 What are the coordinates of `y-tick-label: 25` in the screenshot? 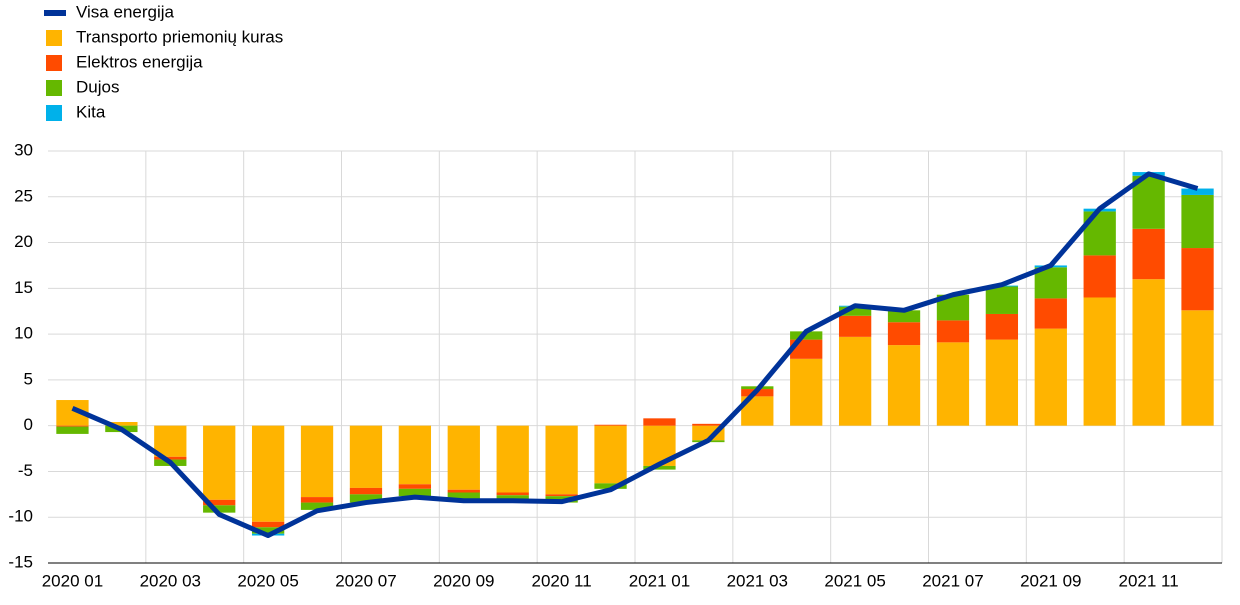 It's located at (23, 195).